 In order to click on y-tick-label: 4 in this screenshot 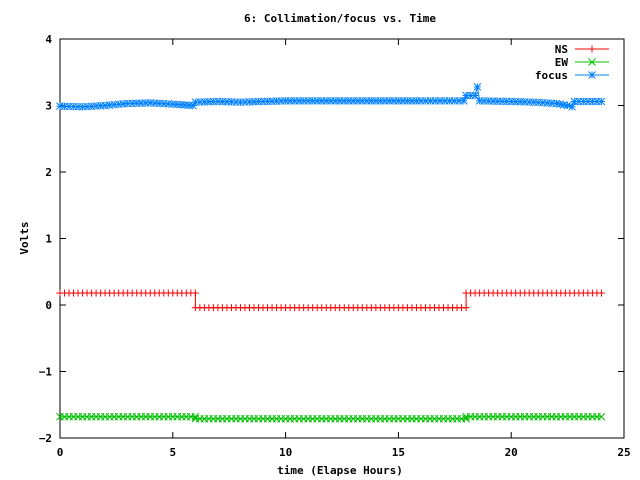, I will do `click(48, 39)`.